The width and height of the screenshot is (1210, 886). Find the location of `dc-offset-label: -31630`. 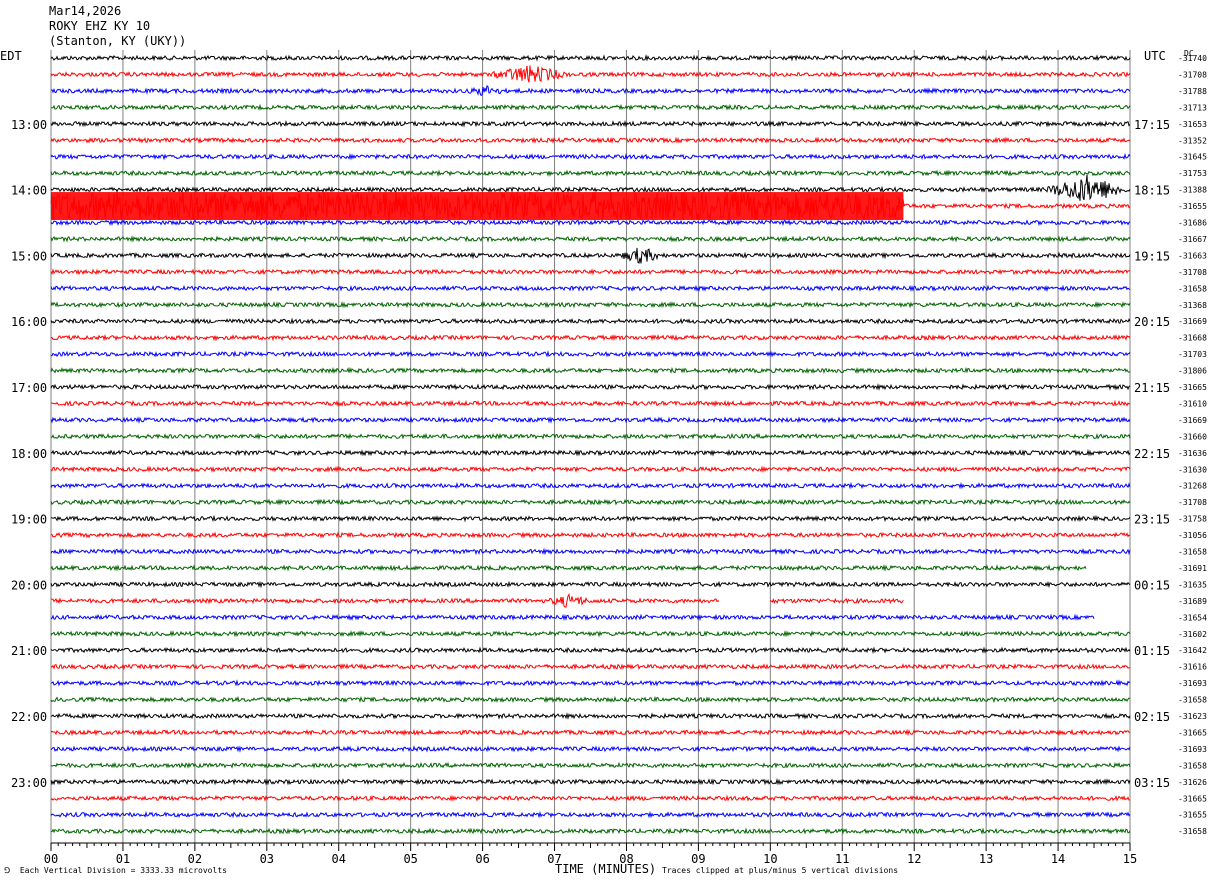

dc-offset-label: -31630 is located at coordinates (1192, 469).